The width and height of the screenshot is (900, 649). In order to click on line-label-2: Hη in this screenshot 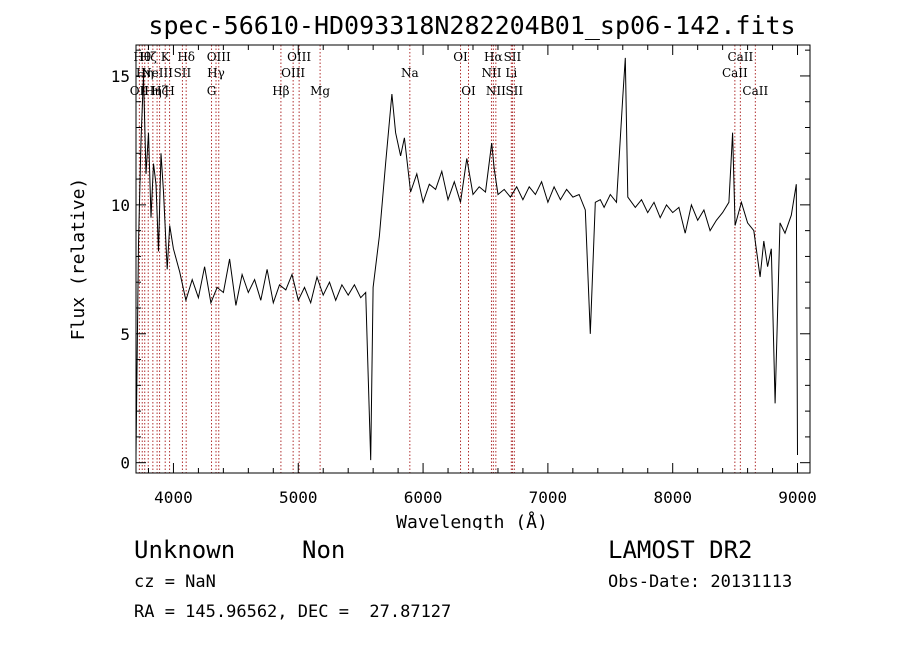, I will do `click(145, 73)`.